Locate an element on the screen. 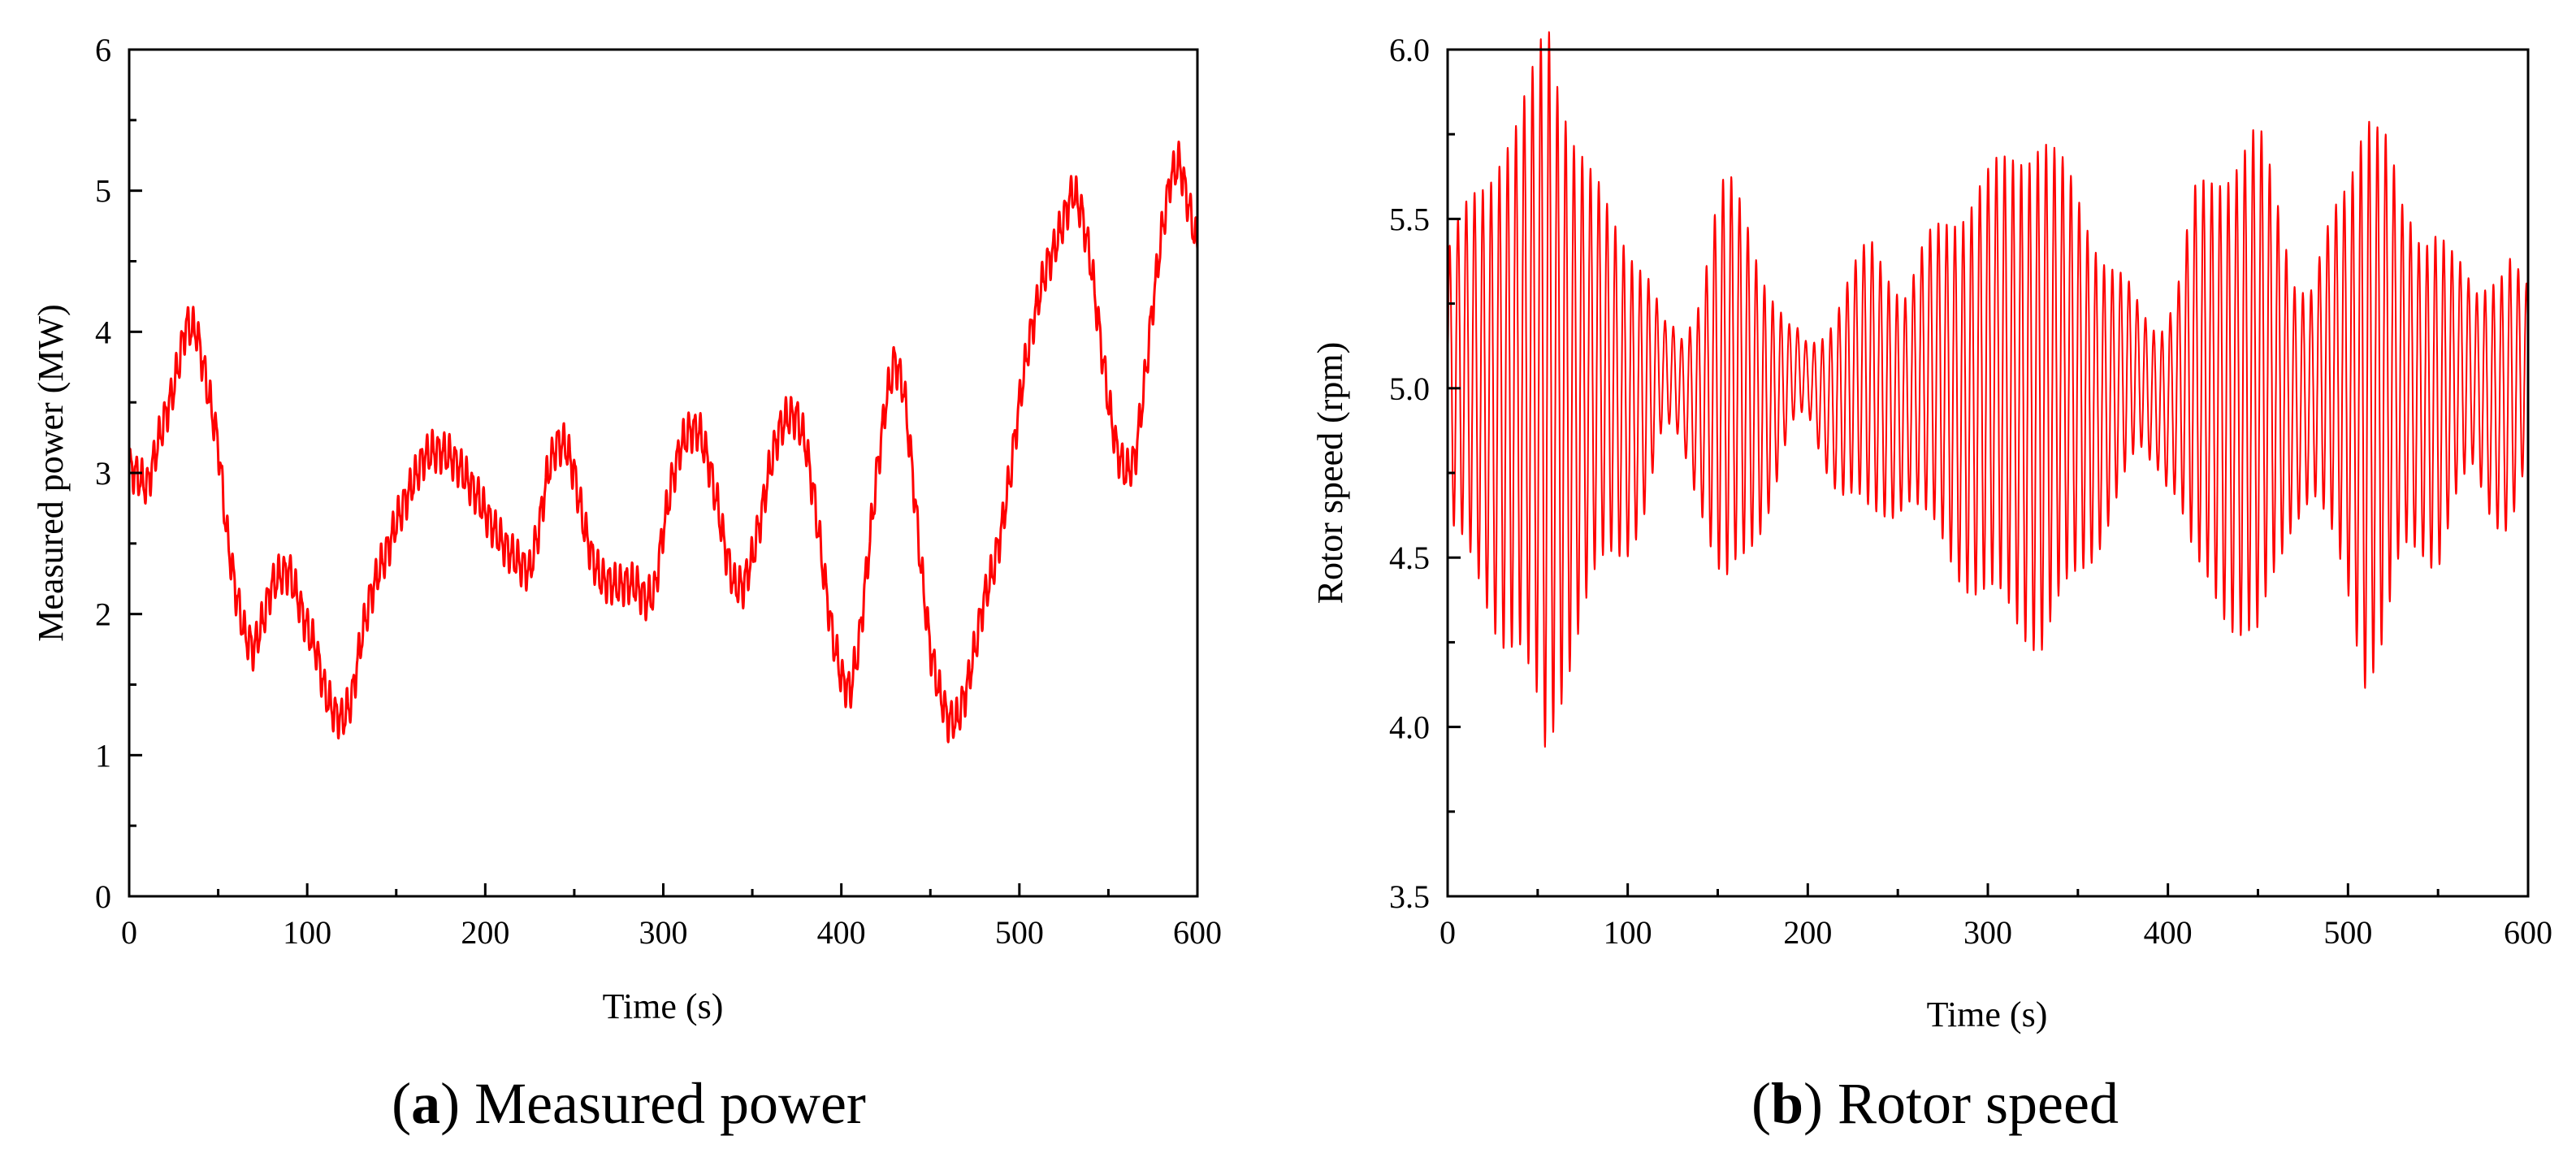  chart-a-xtick-label: 500 is located at coordinates (1020, 933).